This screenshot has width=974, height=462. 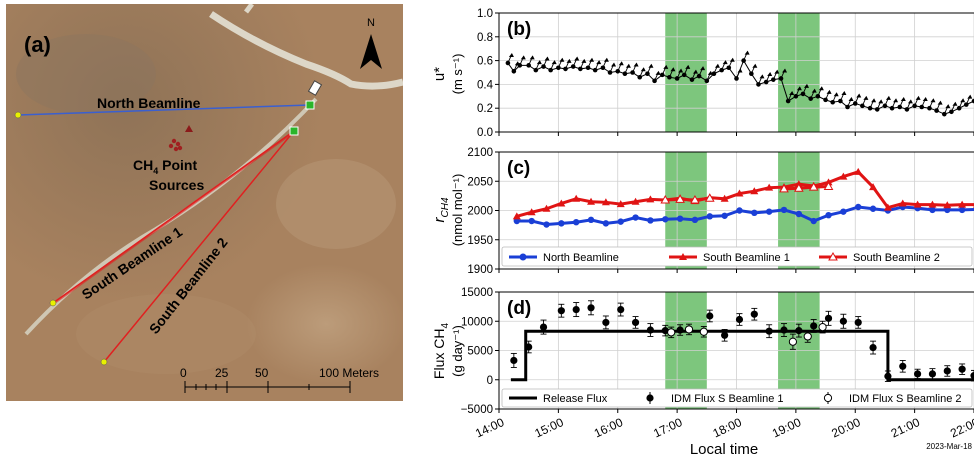 What do you see at coordinates (457, 210) in the screenshot?
I see `ylabel-c-line2: (nmol mol⁻¹)` at bounding box center [457, 210].